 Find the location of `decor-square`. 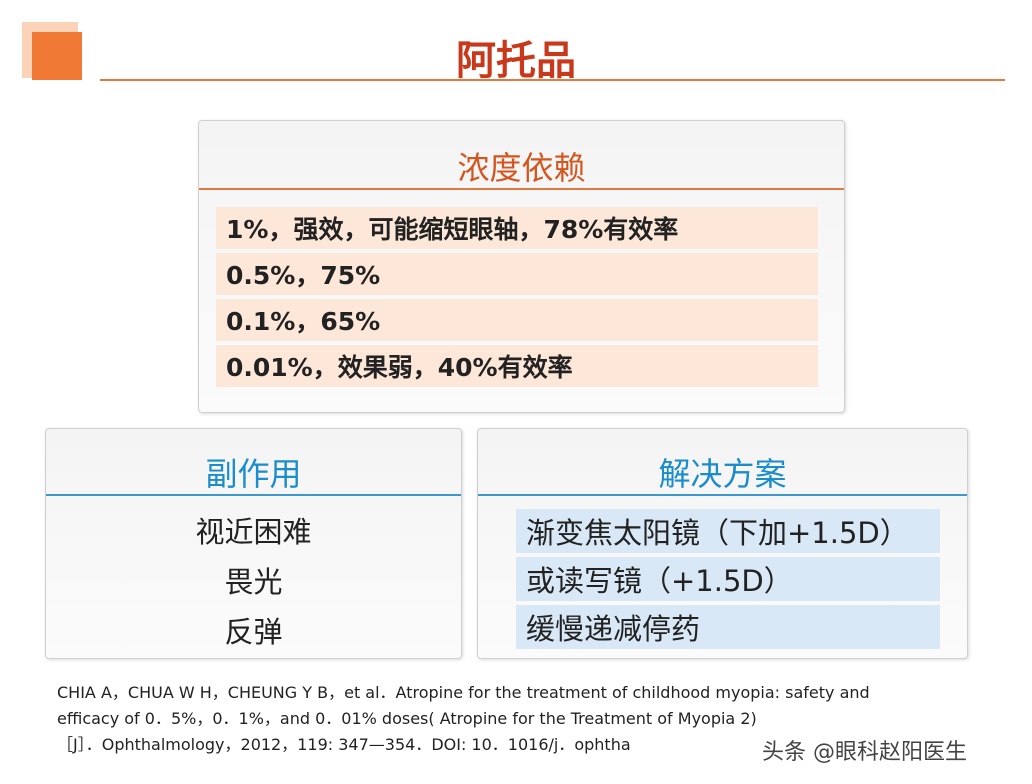

decor-square is located at coordinates (57, 56).